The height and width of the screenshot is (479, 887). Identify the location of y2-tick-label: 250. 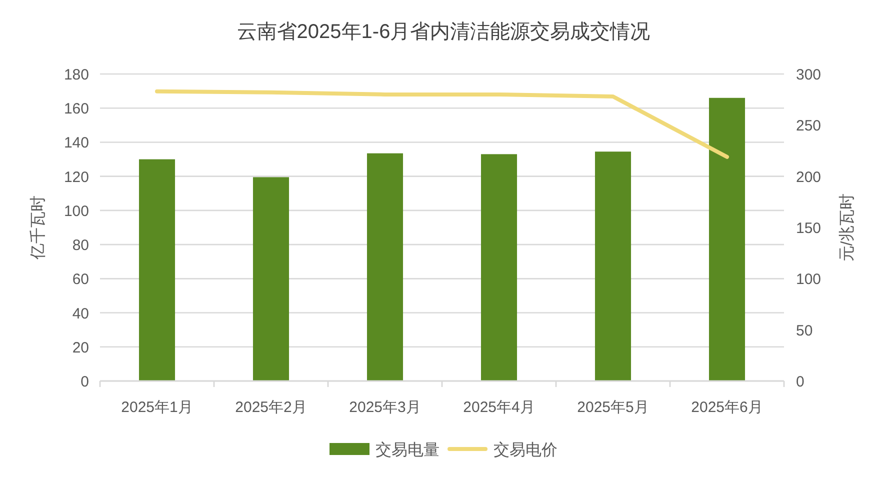
(809, 126).